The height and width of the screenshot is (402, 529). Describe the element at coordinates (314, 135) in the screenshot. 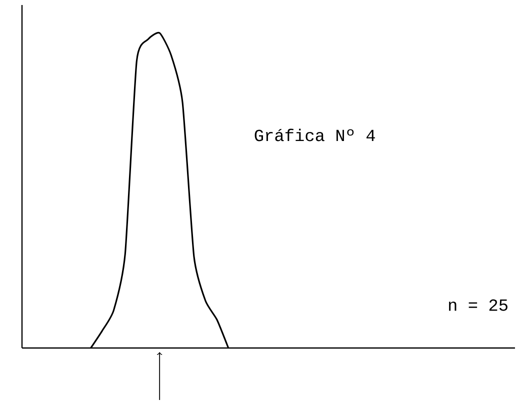

I see `text: Gráfica Nº 4` at that location.